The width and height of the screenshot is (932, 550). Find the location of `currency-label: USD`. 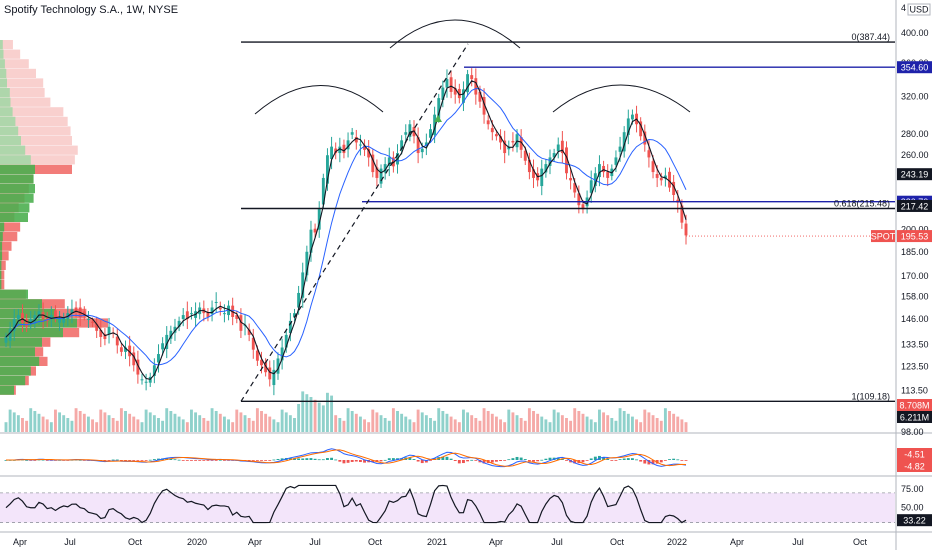

currency-label: USD is located at coordinates (919, 10).